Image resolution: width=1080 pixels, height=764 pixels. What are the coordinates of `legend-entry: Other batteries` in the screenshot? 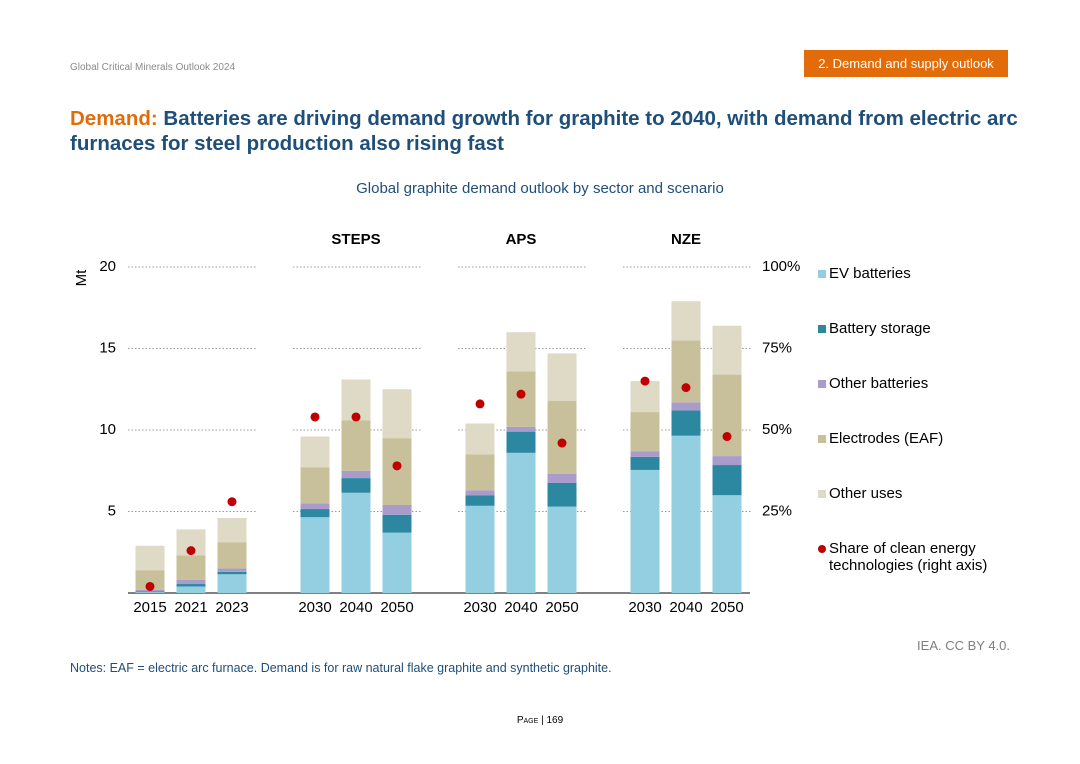 It's located at (913, 383).